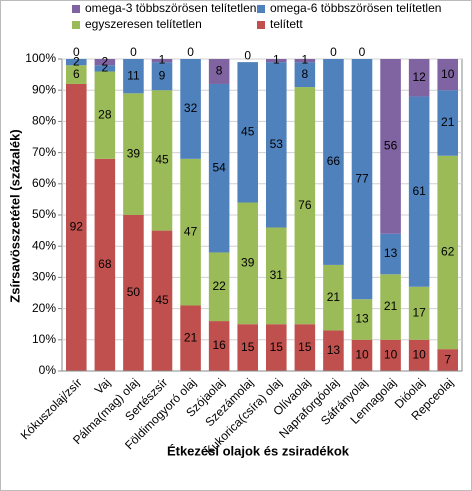  What do you see at coordinates (44, 245) in the screenshot?
I see `y-tick-label: 40%` at bounding box center [44, 245].